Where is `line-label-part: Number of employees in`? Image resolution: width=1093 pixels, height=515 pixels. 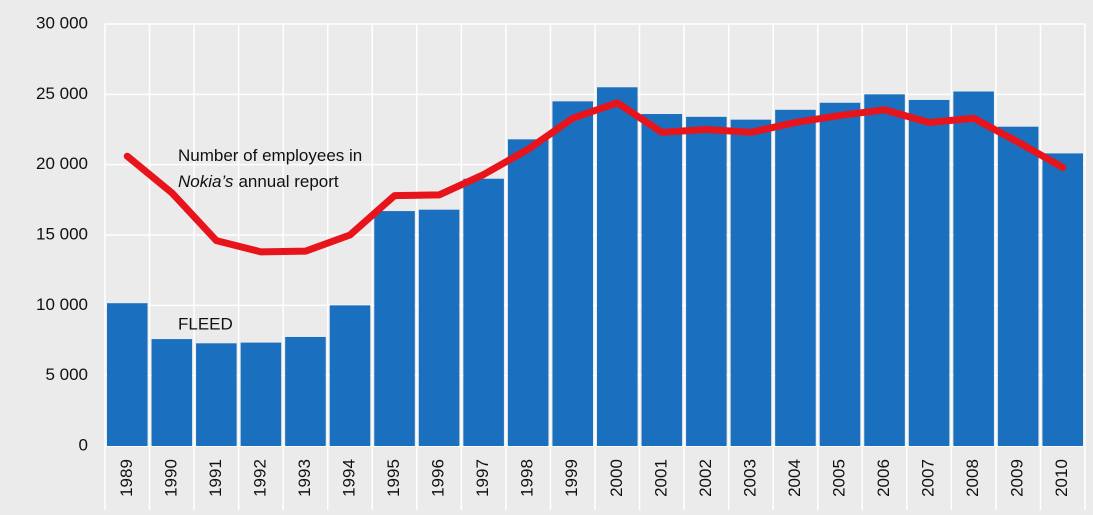 line-label-part: Number of employees in is located at coordinates (270, 155).